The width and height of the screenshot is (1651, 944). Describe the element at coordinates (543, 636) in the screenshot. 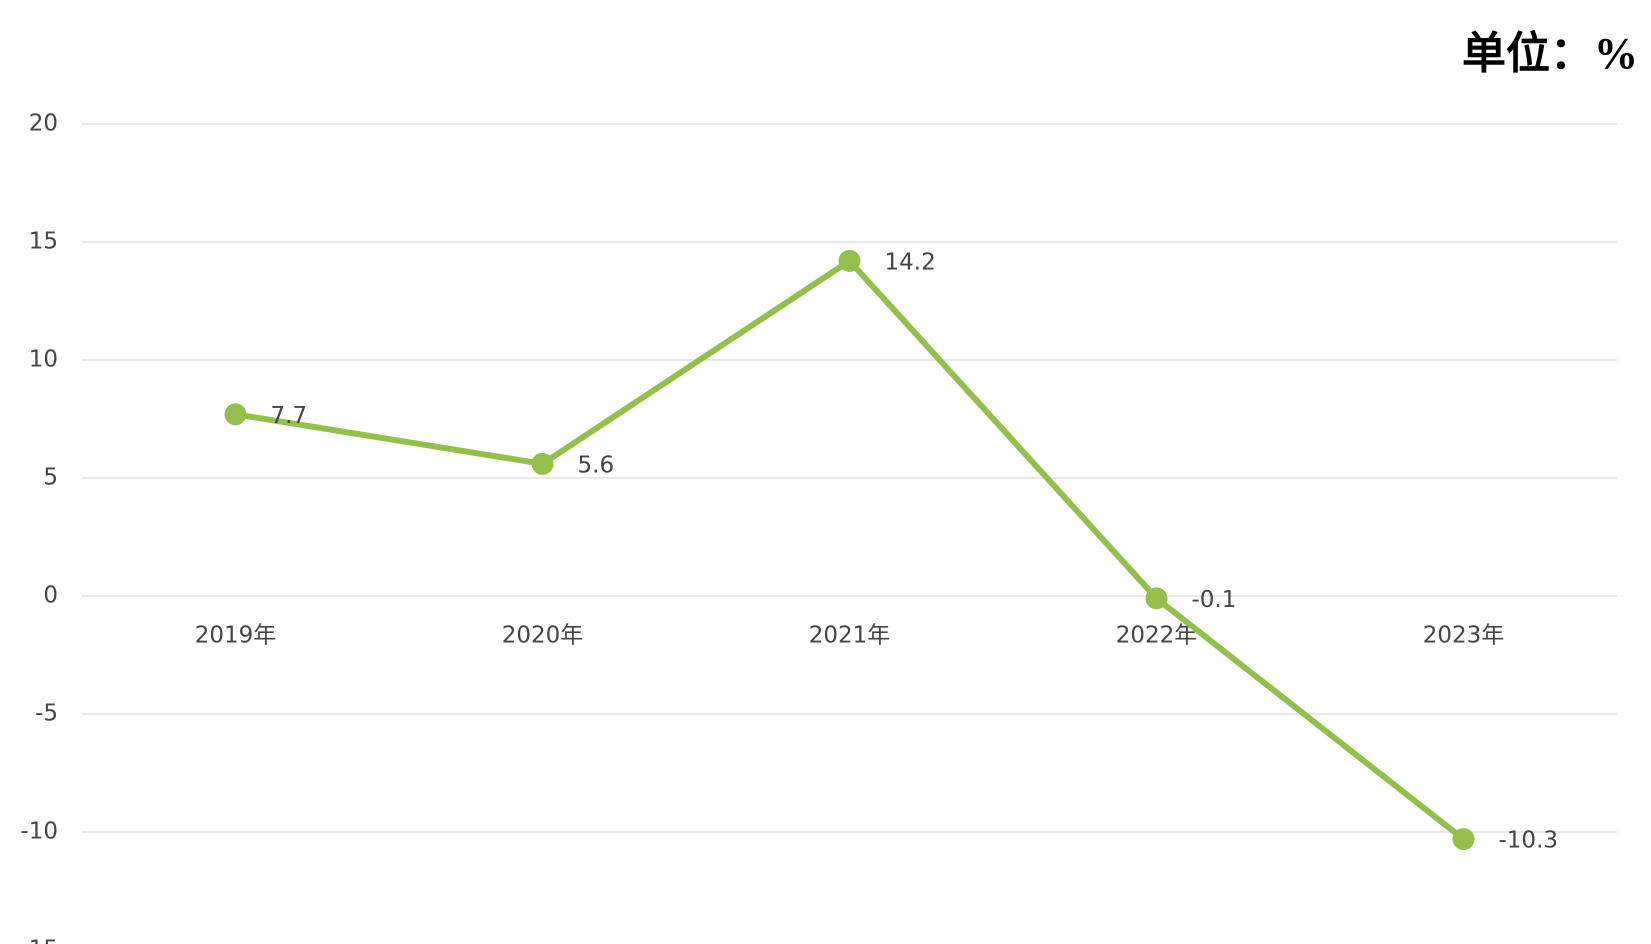

I see `x-tick-label: 2020年` at that location.